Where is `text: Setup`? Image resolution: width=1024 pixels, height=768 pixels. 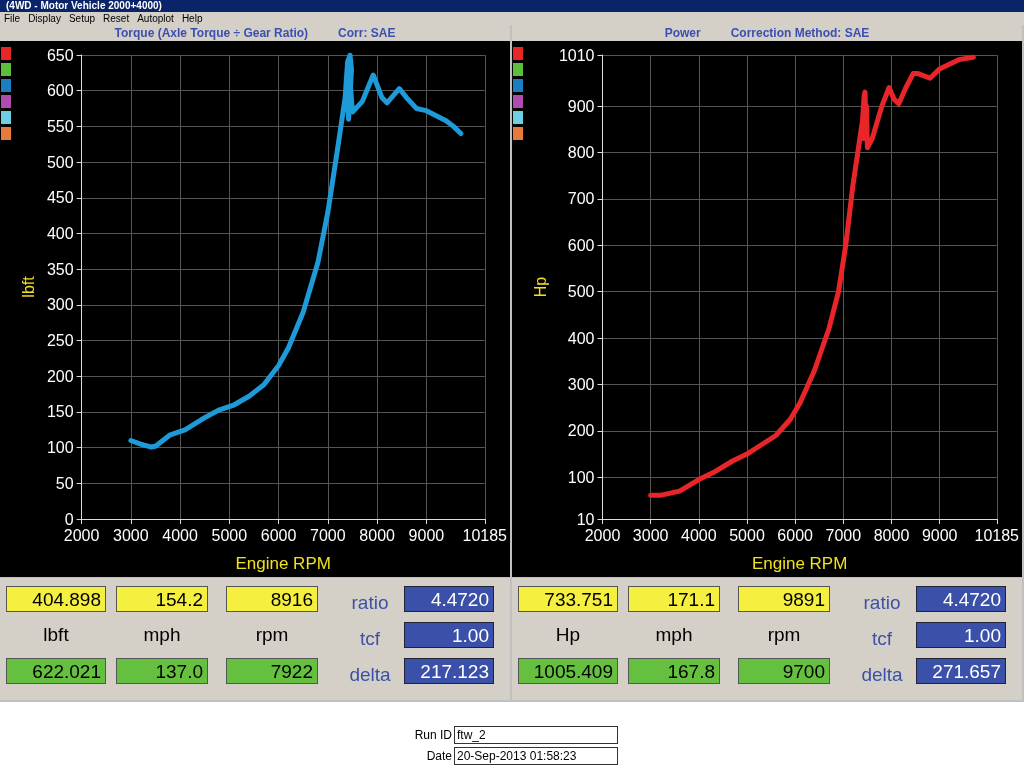
text: Setup is located at coordinates (82, 18).